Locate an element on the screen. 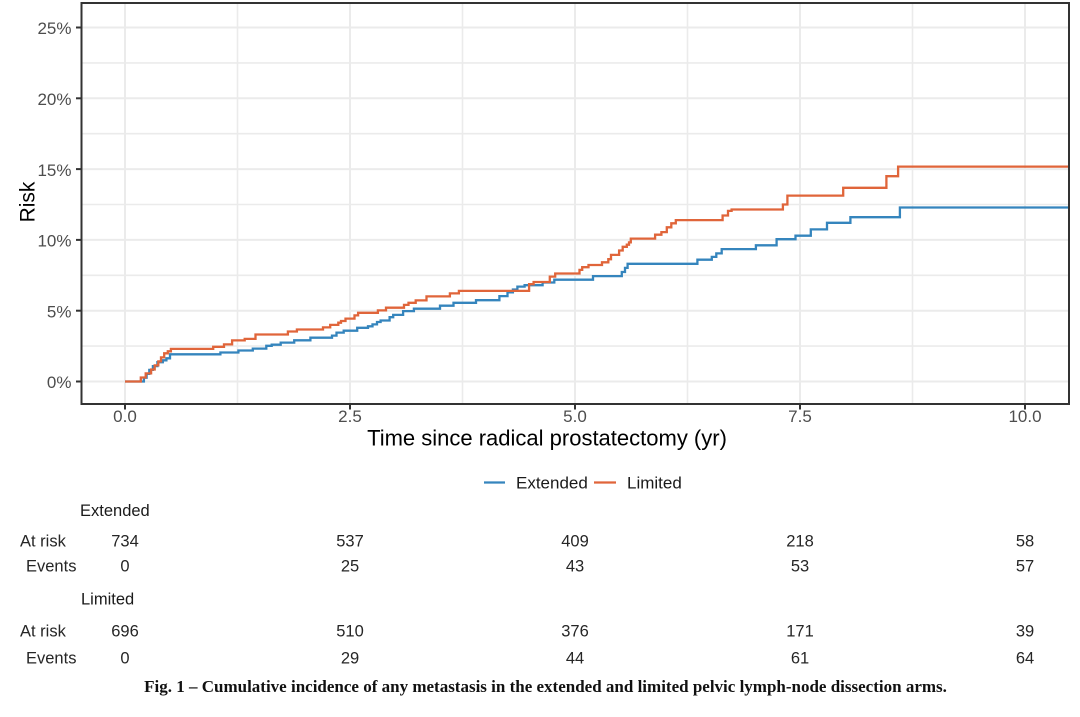 Image resolution: width=1080 pixels, height=717 pixels. svg-text: 2.5 is located at coordinates (350, 416).